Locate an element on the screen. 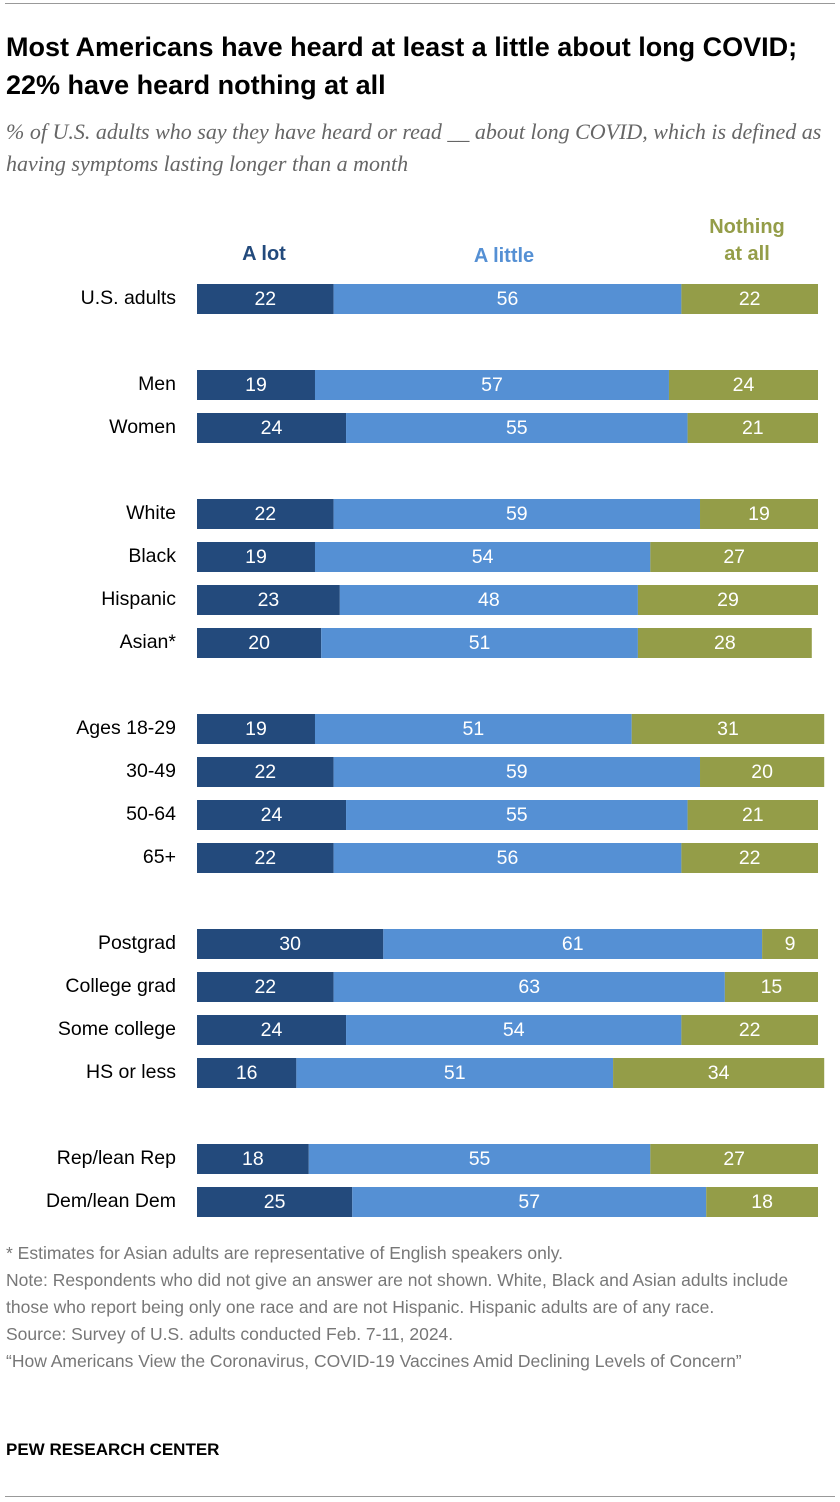  category-label: Ages 18-29 is located at coordinates (126, 728).